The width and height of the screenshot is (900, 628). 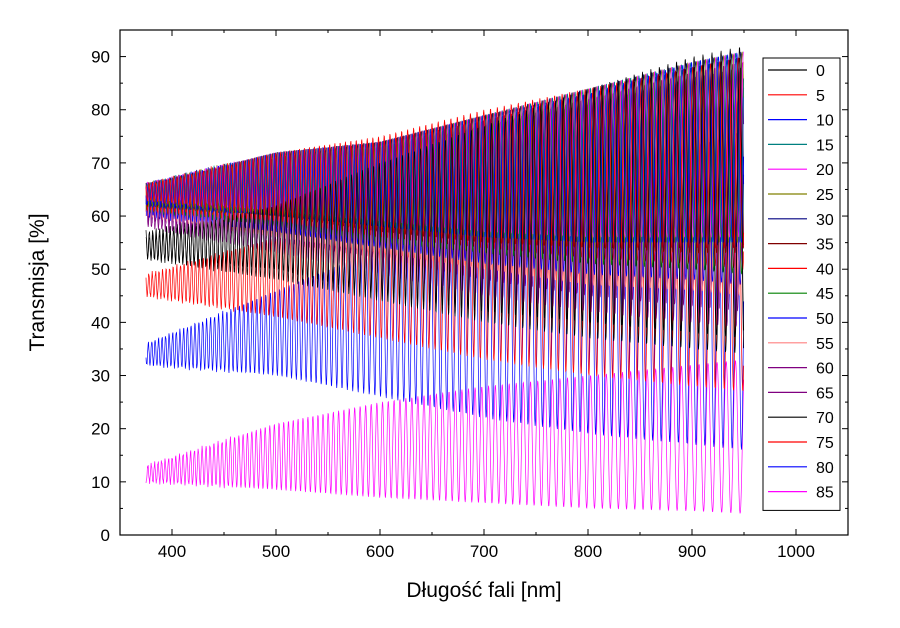 I want to click on legend-label: 80, so click(x=825, y=468).